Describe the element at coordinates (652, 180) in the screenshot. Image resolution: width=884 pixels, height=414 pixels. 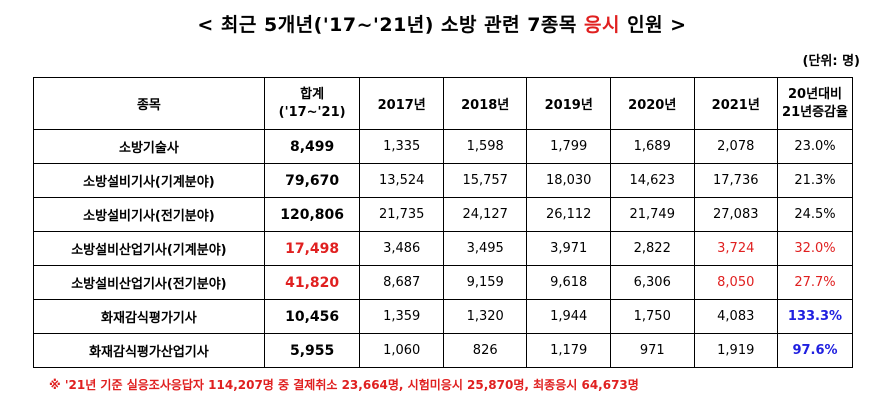
I see `row-2020: 14,623` at that location.